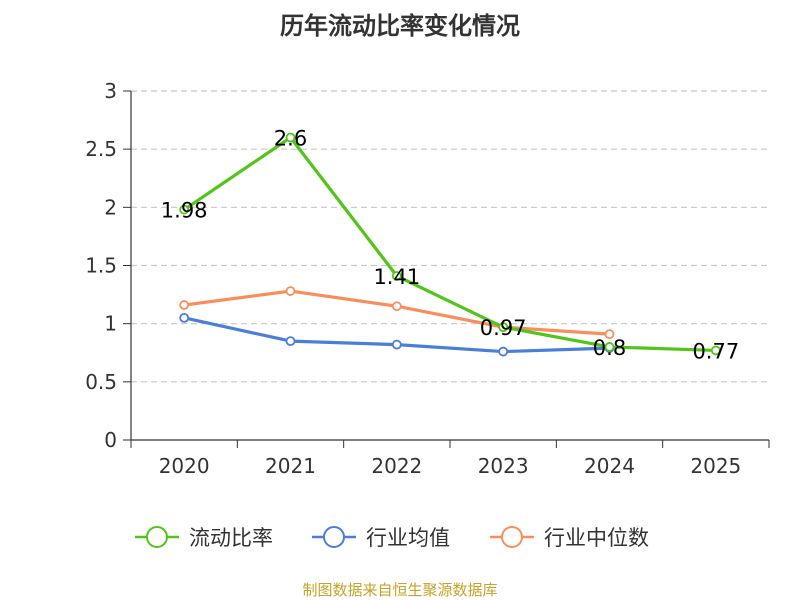  Describe the element at coordinates (609, 466) in the screenshot. I see `x-tick-label: 2024` at that location.